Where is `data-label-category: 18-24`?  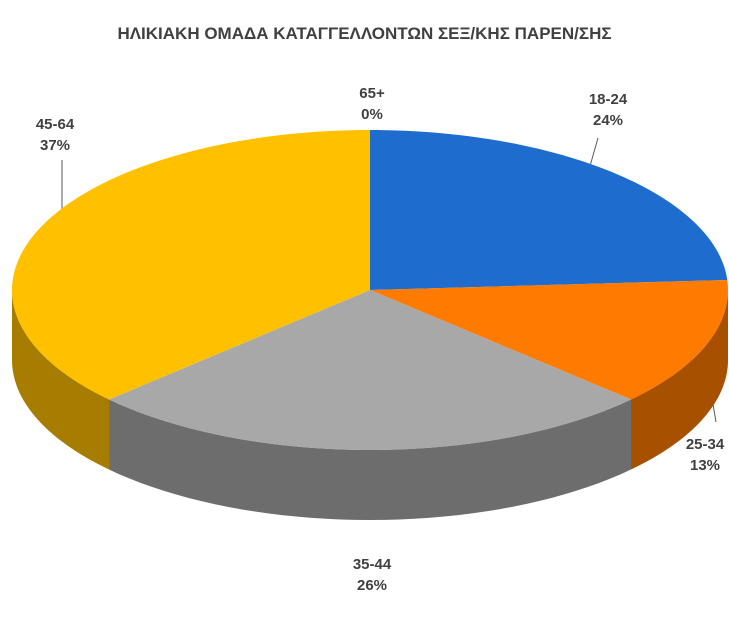
data-label-category: 18-24 is located at coordinates (608, 99).